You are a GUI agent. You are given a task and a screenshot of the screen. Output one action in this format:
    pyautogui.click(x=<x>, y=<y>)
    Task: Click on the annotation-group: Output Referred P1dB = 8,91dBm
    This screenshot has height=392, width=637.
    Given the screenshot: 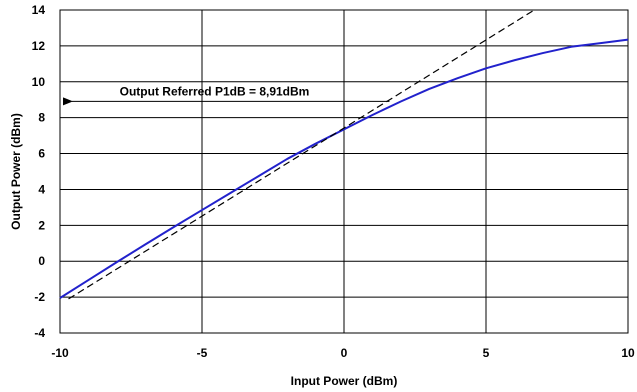 What is the action you would take?
    pyautogui.click(x=226, y=95)
    